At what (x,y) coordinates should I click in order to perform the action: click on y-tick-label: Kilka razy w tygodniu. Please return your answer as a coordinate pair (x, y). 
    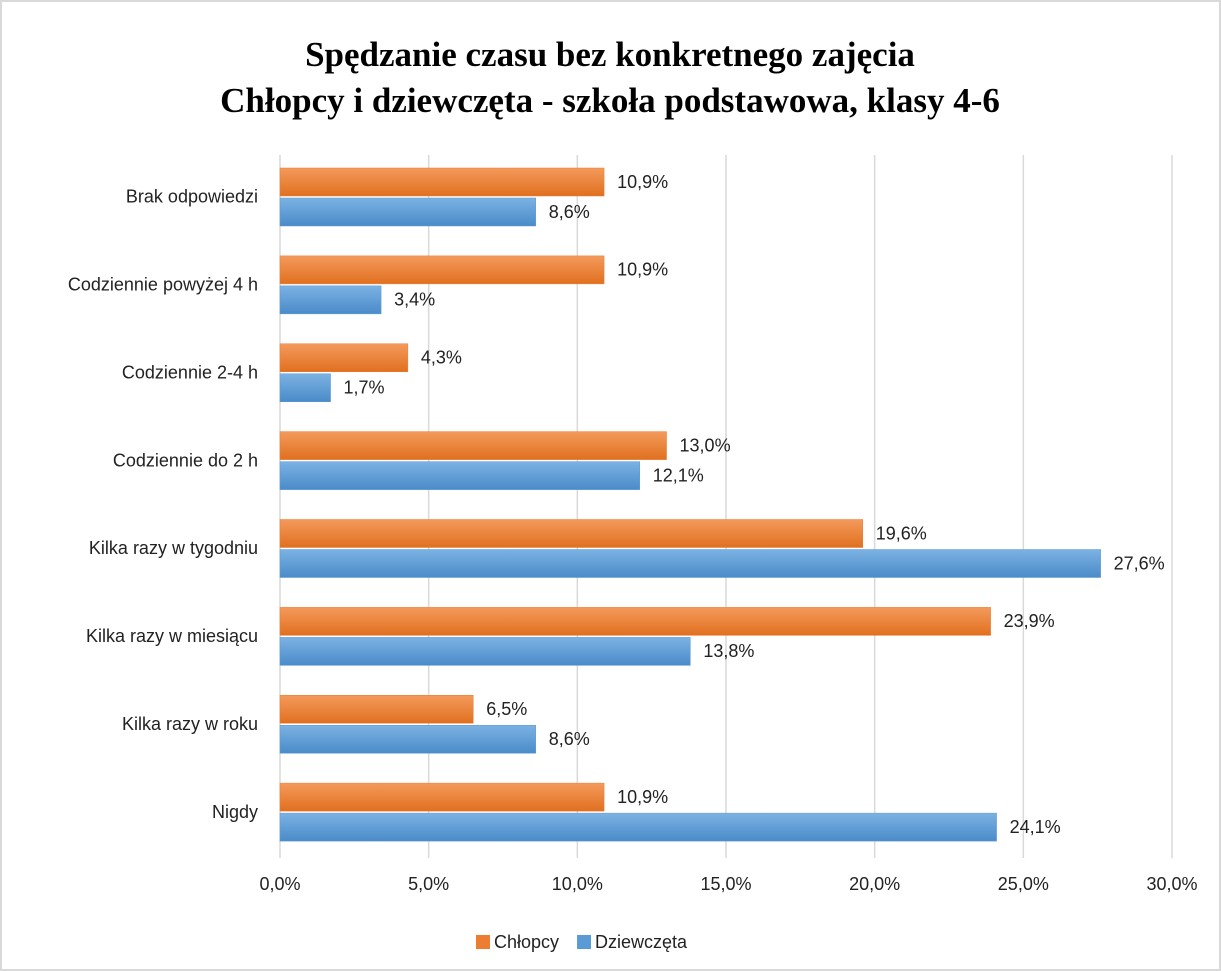
    Looking at the image, I should click on (173, 548).